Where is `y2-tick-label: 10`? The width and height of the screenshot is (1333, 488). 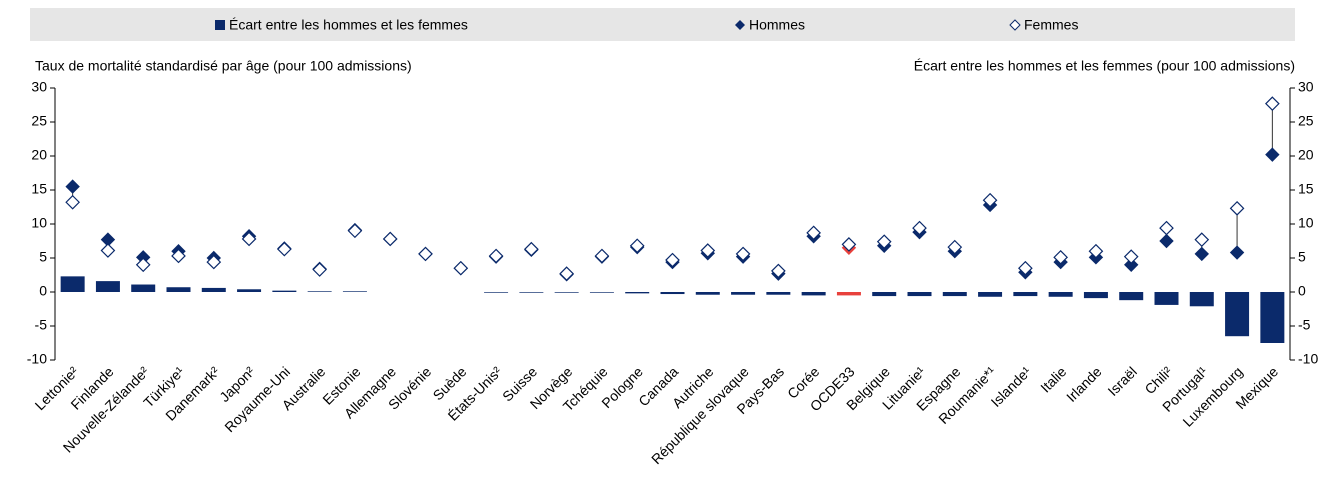
y2-tick-label: 10 is located at coordinates (1306, 223).